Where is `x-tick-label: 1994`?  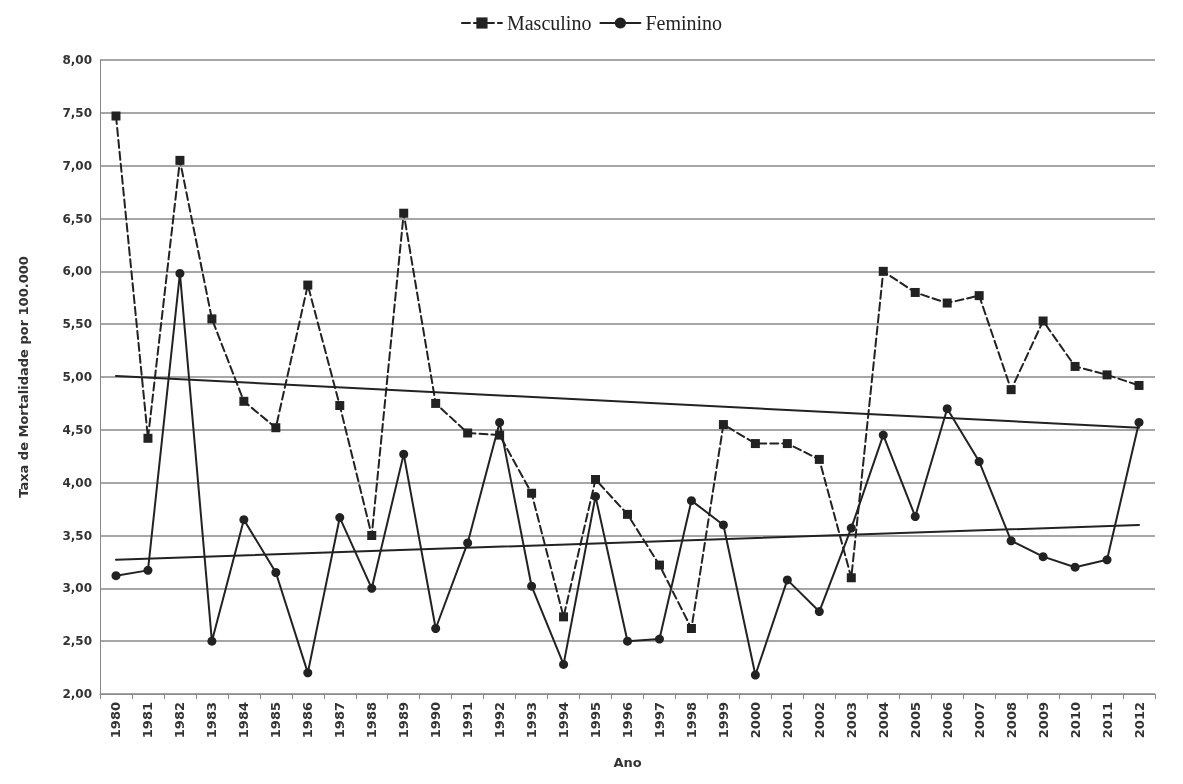 x-tick-label: 1994 is located at coordinates (564, 720).